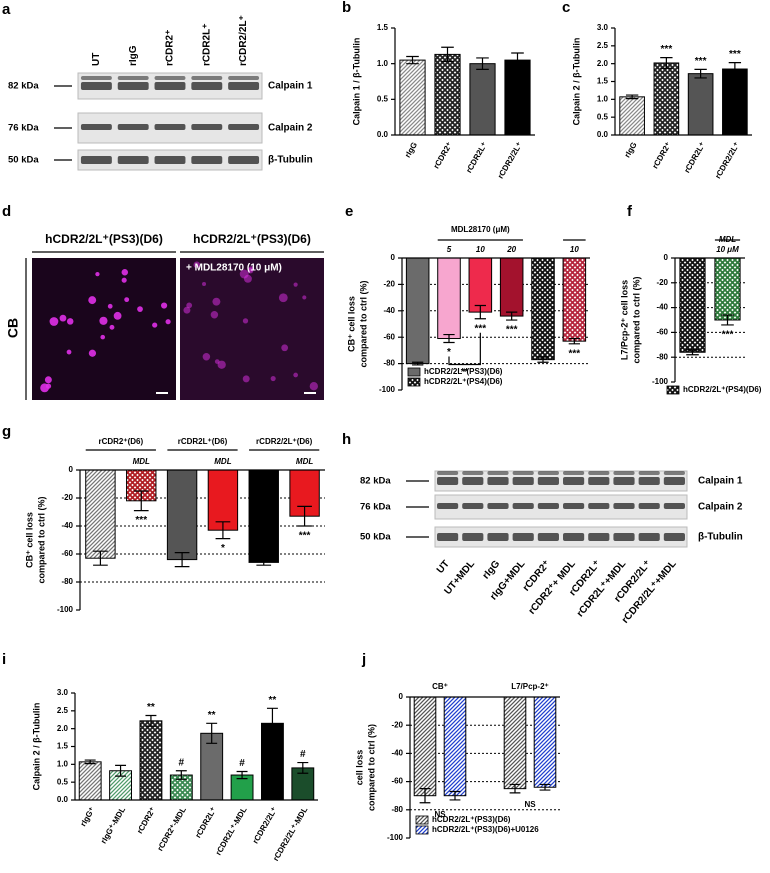  Describe the element at coordinates (23, 160) in the screenshot. I see `marker-label: 50 kDa` at that location.